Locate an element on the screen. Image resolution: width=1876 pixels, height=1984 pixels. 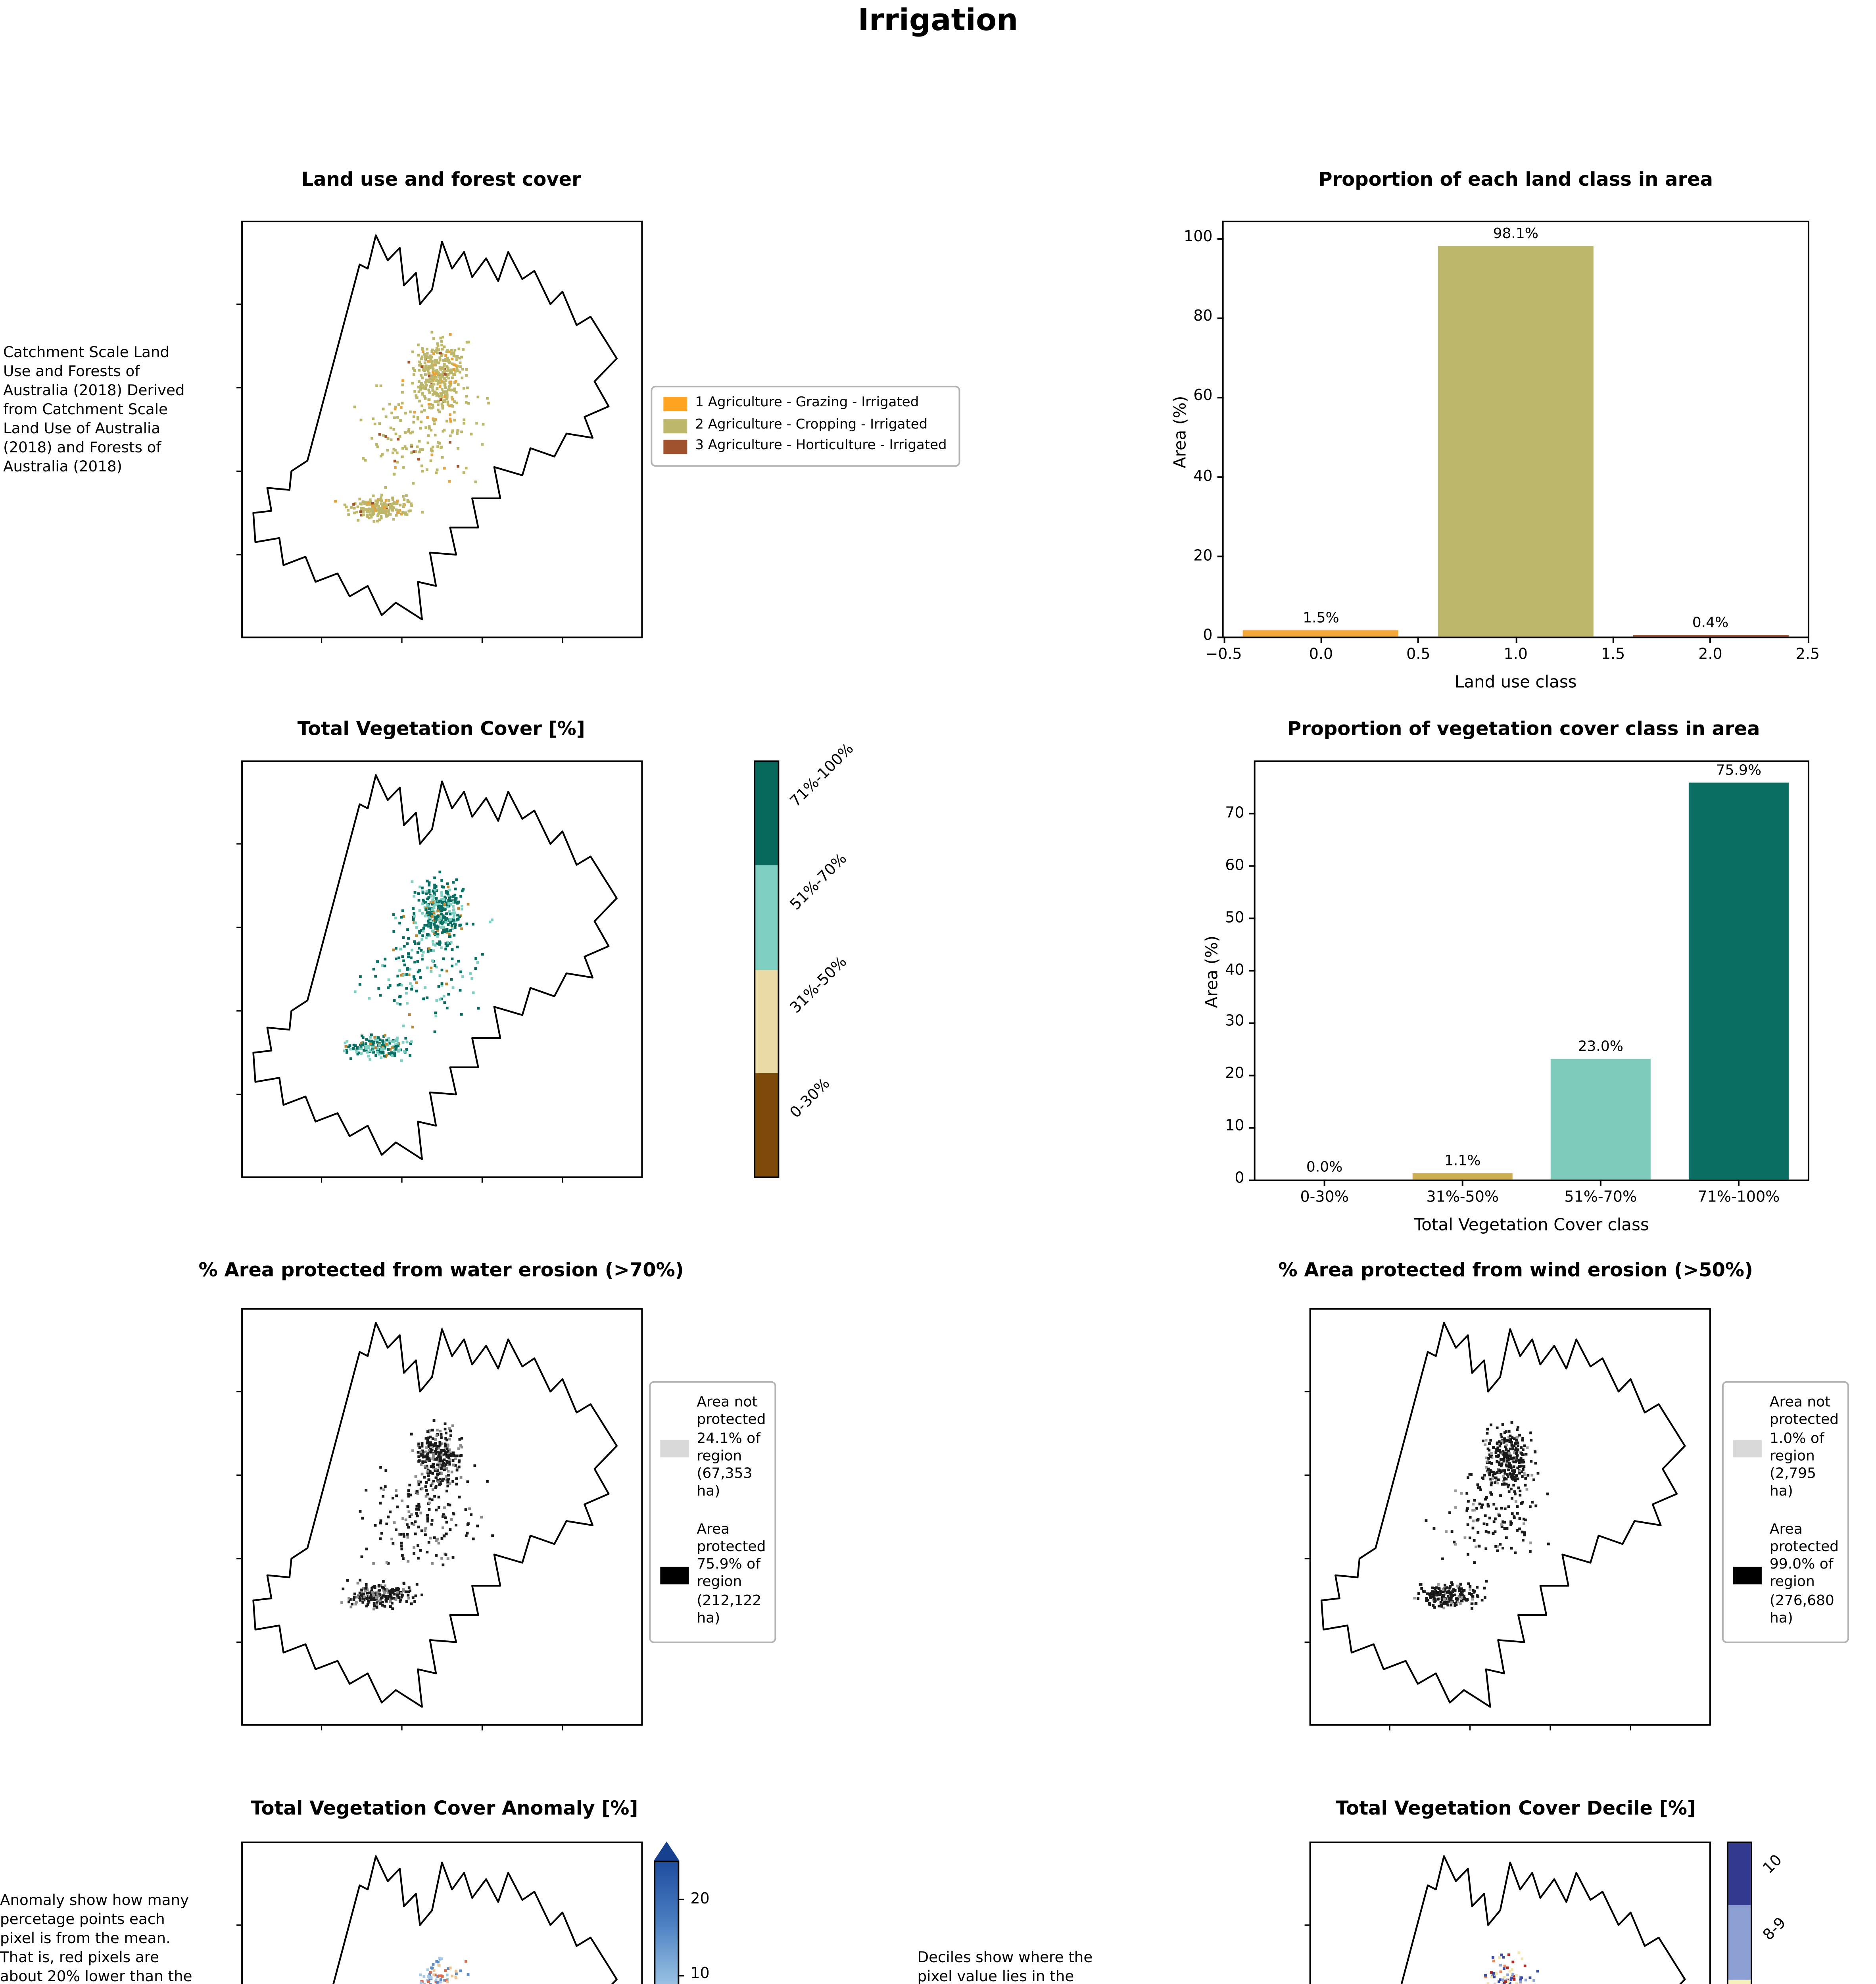
landuse-map-canvas is located at coordinates (439, 432).